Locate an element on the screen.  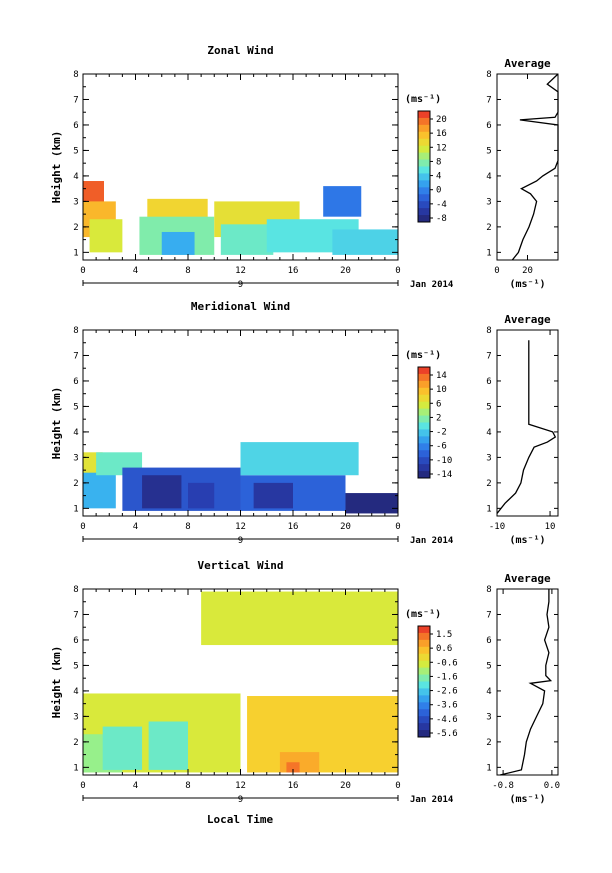
colorbar-tick-label: -1.6 is located at coordinates (447, 677).